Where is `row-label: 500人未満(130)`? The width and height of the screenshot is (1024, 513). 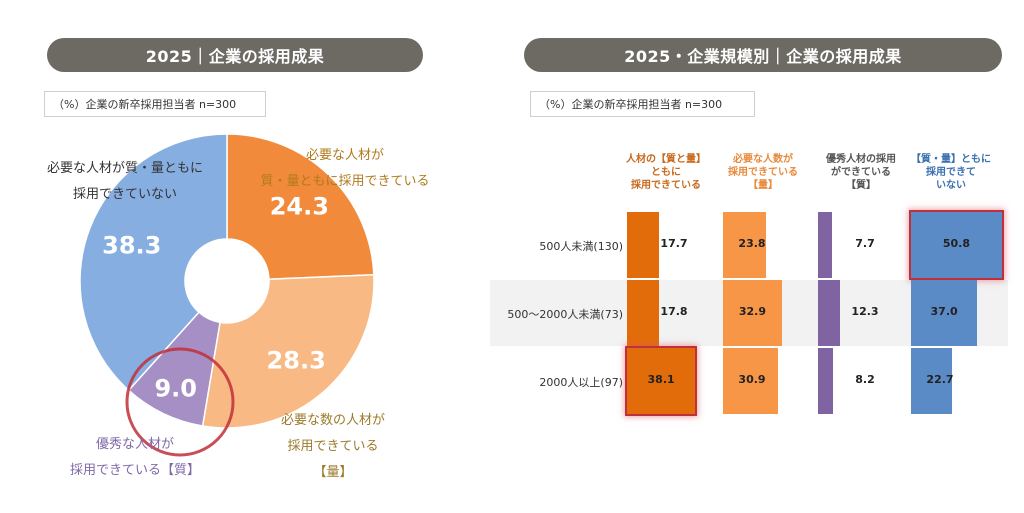 row-label: 500人未満(130) is located at coordinates (581, 246).